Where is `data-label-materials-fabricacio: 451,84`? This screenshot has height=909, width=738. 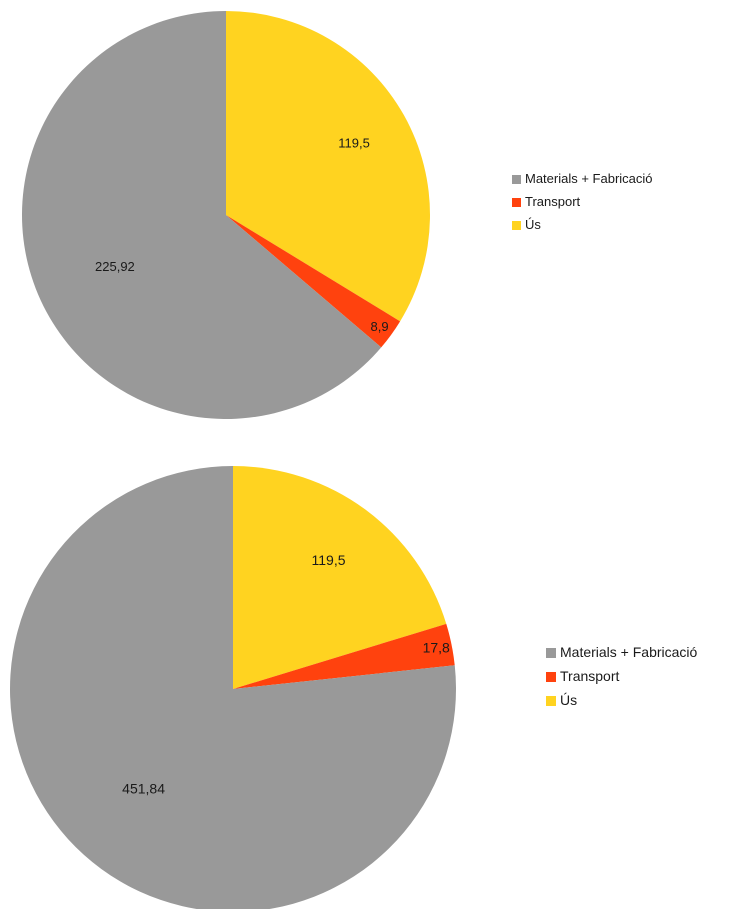 data-label-materials-fabricacio: 451,84 is located at coordinates (143, 788).